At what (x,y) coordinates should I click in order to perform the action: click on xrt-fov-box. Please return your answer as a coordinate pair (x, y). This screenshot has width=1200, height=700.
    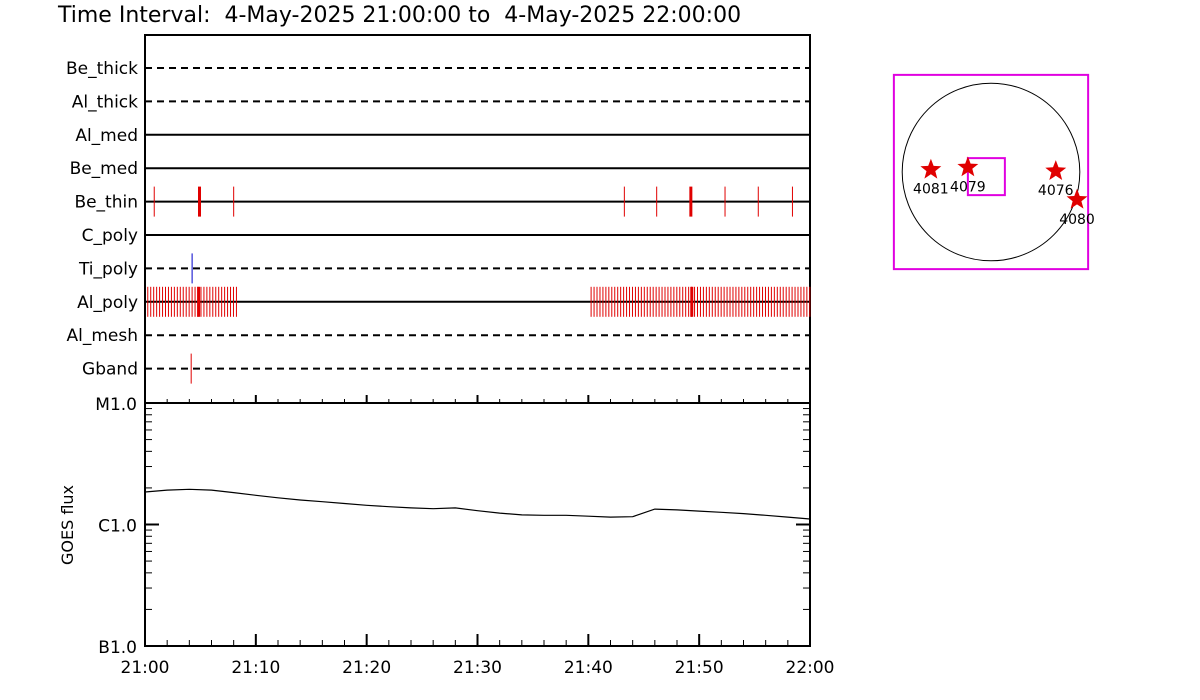
    Looking at the image, I should click on (991, 172).